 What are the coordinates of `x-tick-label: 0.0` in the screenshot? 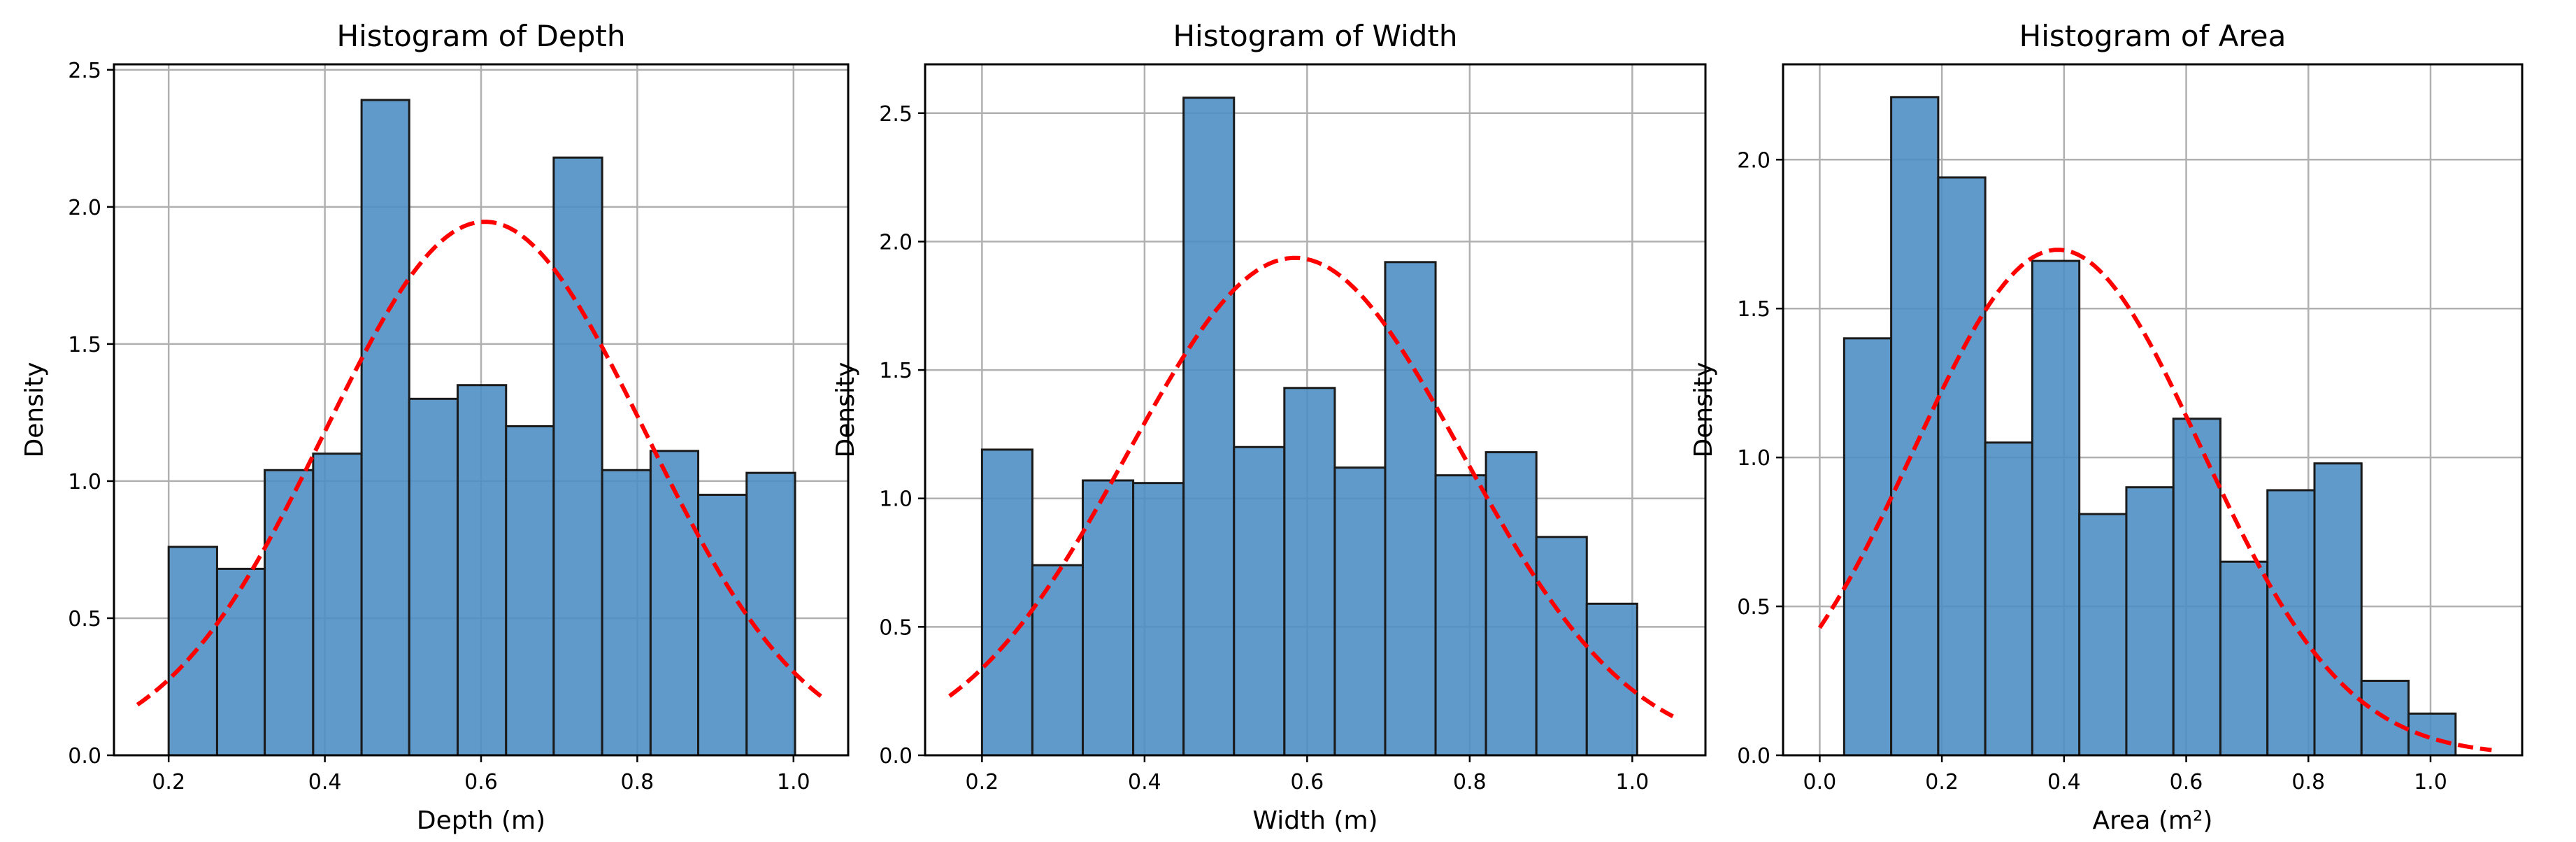 It's located at (1820, 782).